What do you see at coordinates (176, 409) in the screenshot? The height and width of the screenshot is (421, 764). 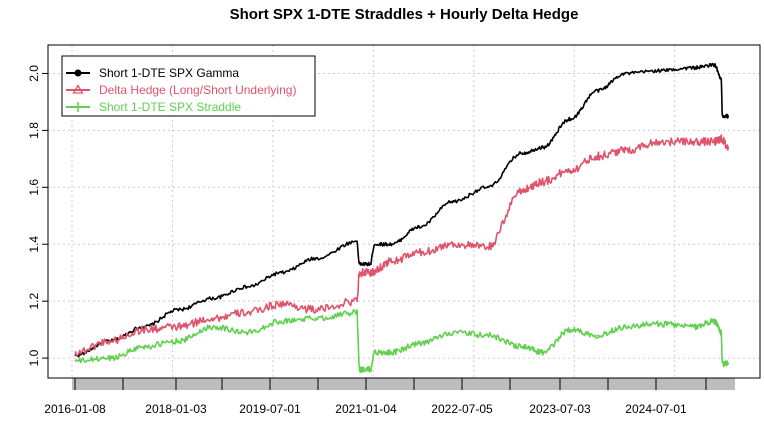 I see `x-tick-label: 2018-01-03` at bounding box center [176, 409].